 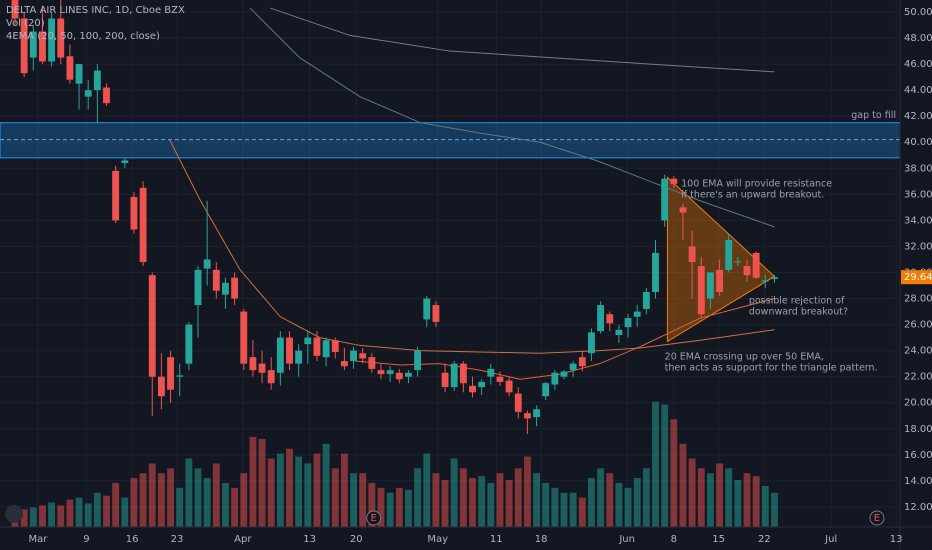 What do you see at coordinates (177, 539) in the screenshot?
I see `x-tick-label: 23` at bounding box center [177, 539].